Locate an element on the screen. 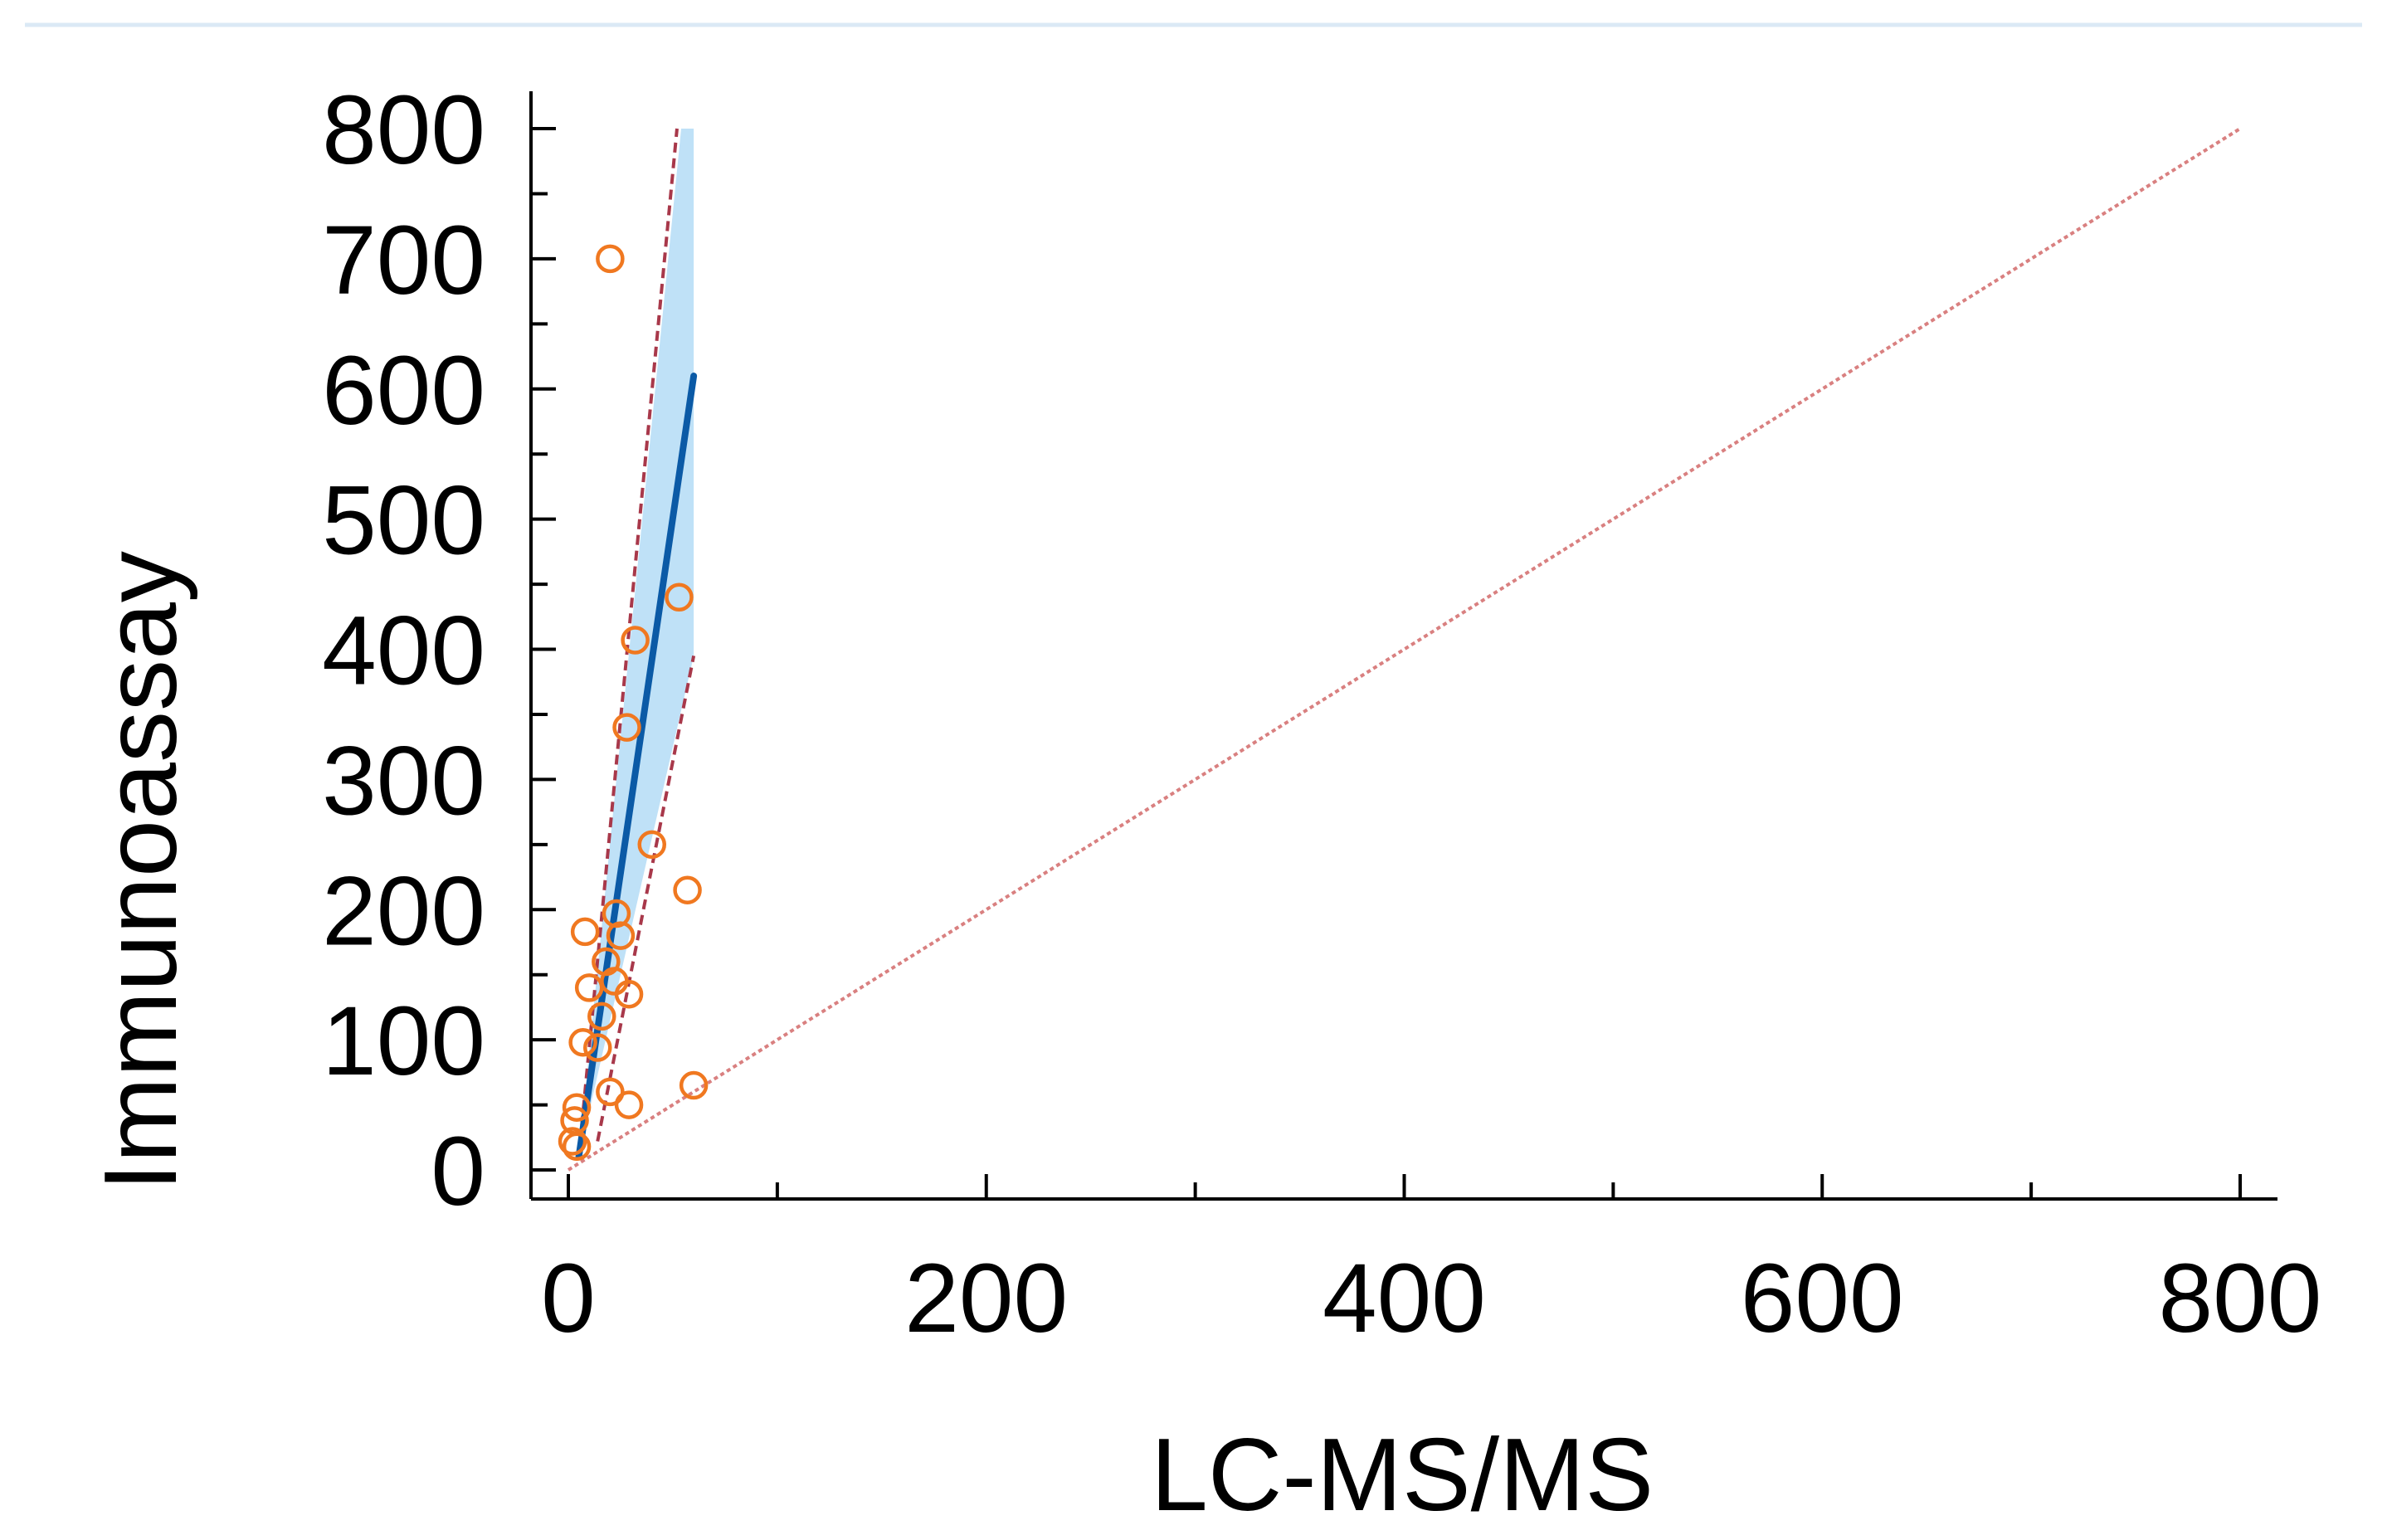 This screenshot has height=1540, width=2387. y-tick-label-0: 0 is located at coordinates (458, 1171).